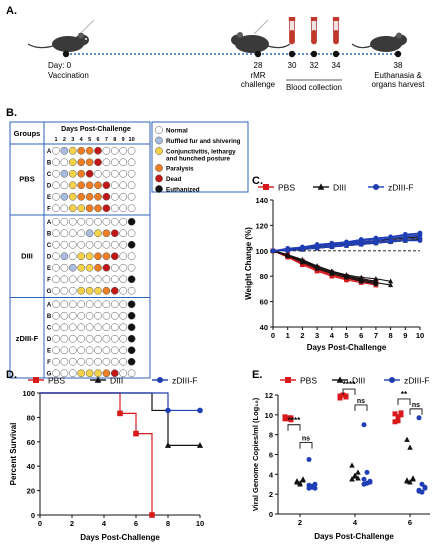 This screenshot has width=442, height=555. Describe the element at coordinates (159, 151) in the screenshot. I see `symptom-legend-swatch` at that location.